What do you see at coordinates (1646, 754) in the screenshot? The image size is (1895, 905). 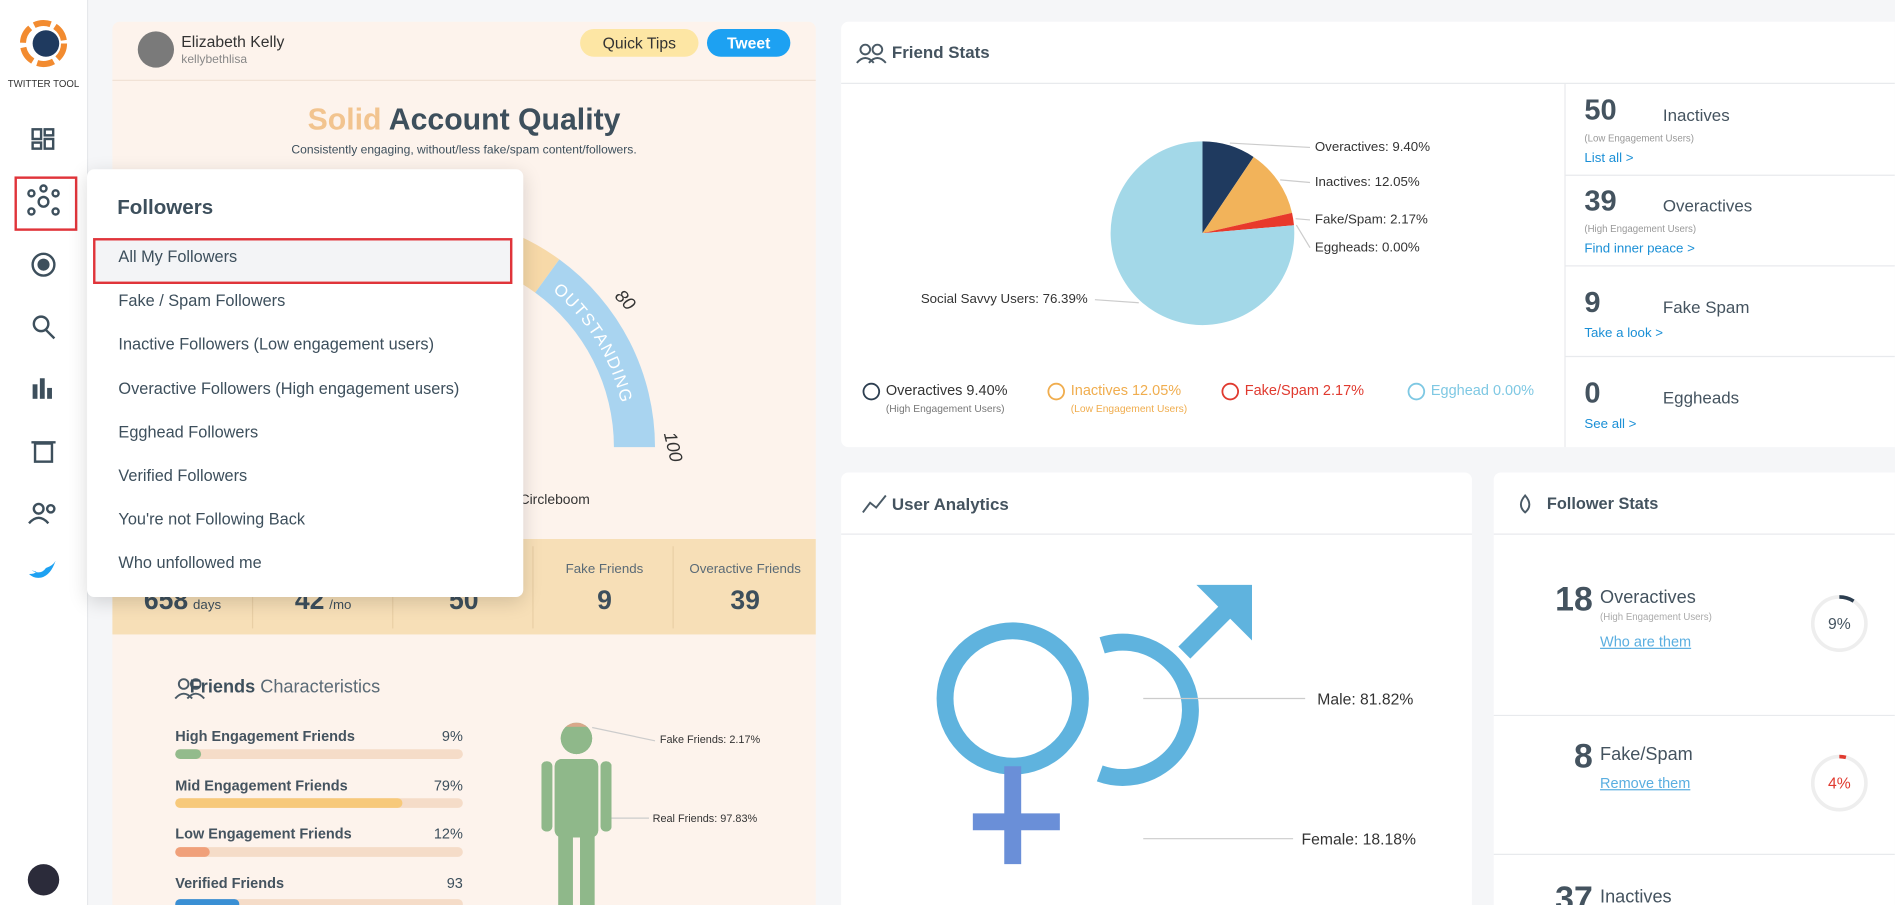 I see `follower-label: Fake/Spam` at bounding box center [1646, 754].